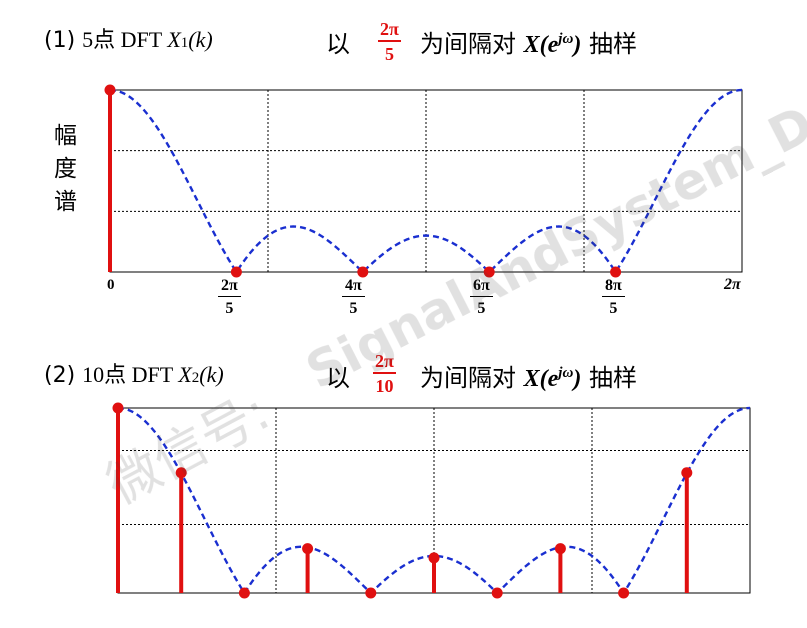 Image resolution: width=807 pixels, height=628 pixels. What do you see at coordinates (60, 375) in the screenshot?
I see `section2-prefix: (2)` at bounding box center [60, 375].